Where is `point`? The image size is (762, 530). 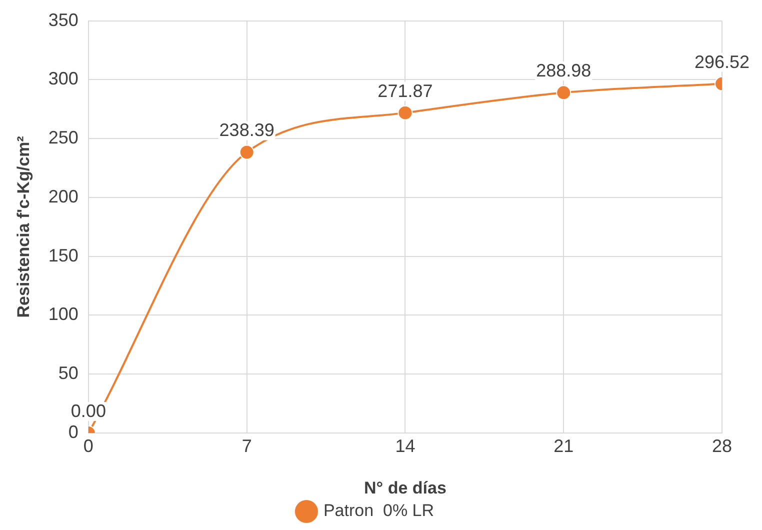
point is located at coordinates (405, 112).